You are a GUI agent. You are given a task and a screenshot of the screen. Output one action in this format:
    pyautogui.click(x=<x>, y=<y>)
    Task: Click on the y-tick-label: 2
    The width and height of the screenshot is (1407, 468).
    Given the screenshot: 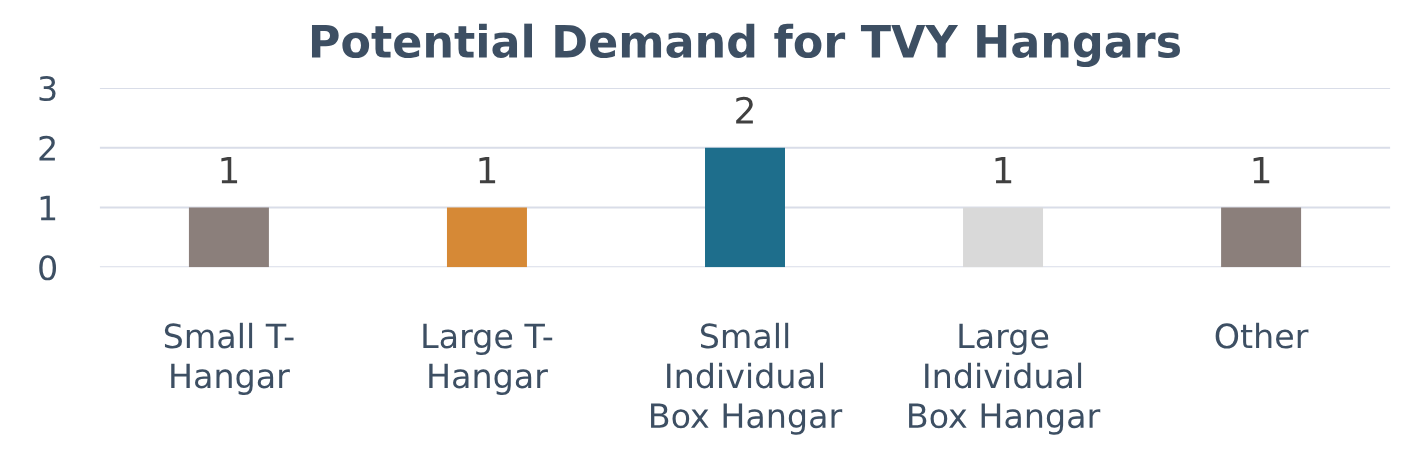 What is the action you would take?
    pyautogui.click(x=47, y=148)
    